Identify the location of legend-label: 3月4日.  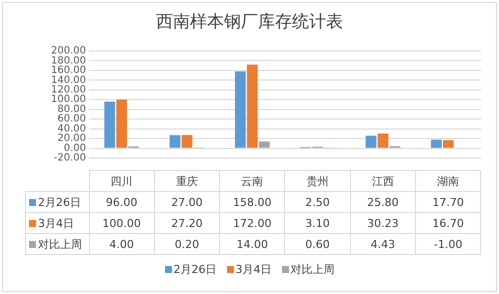
(57, 223).